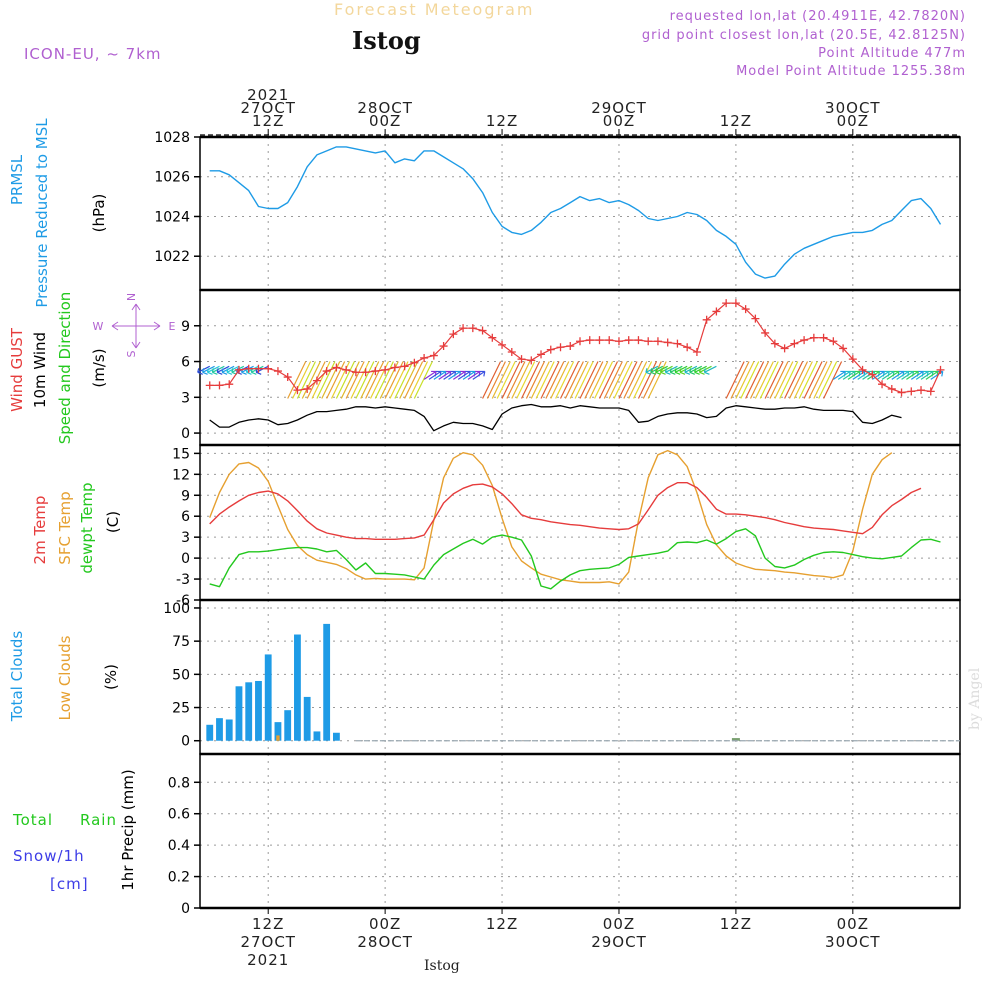 The height and width of the screenshot is (1000, 1000). What do you see at coordinates (172, 178) in the screenshot?
I see `y-tick-label: 1026` at bounding box center [172, 178].